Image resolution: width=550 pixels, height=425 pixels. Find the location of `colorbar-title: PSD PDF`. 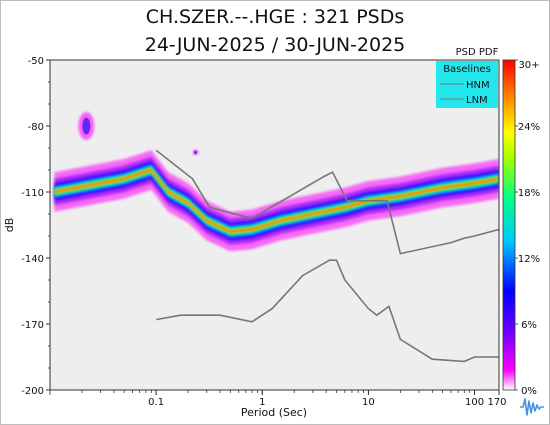

colorbar-title: PSD PDF is located at coordinates (477, 52).